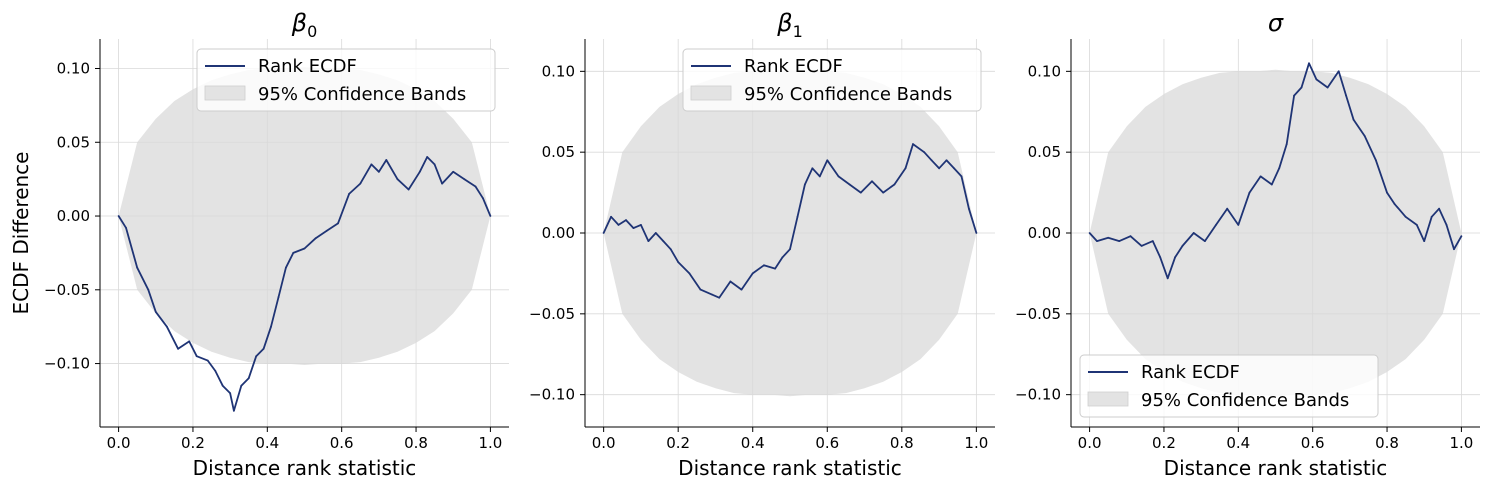  What do you see at coordinates (798, 31) in the screenshot?
I see `chart-title-subscript: 1` at bounding box center [798, 31].